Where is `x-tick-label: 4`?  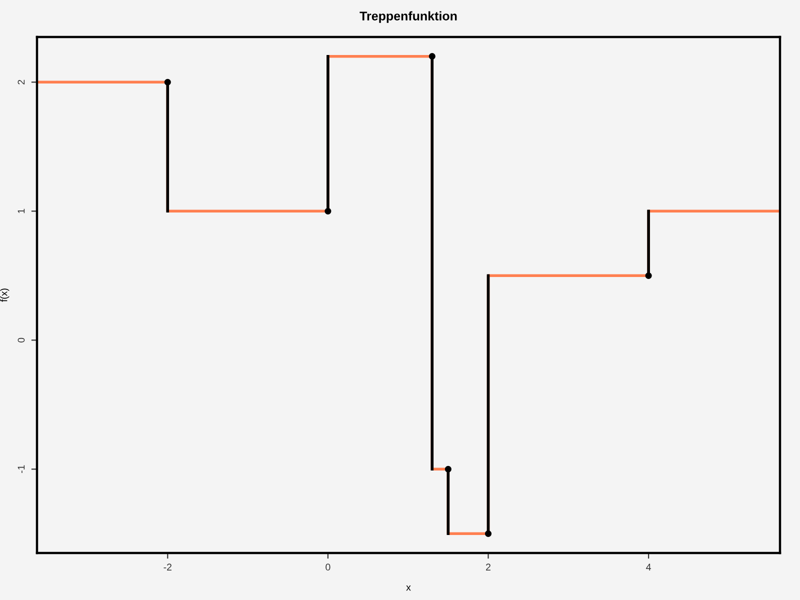
x-tick-label: 4 is located at coordinates (648, 567).